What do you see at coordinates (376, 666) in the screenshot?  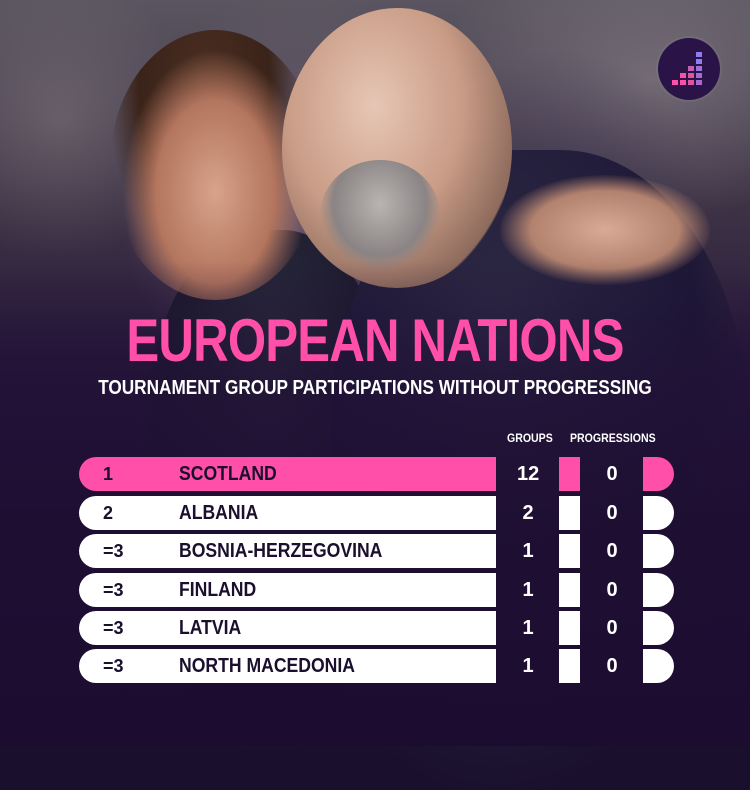 I see `table-row: =3 NORTH MACEDONIA 1 0` at bounding box center [376, 666].